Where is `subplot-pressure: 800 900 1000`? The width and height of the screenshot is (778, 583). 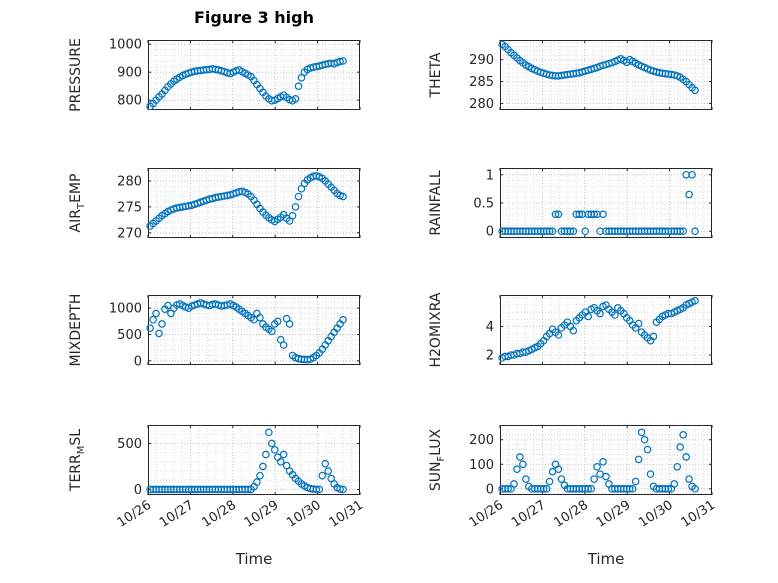 subplot-pressure: 800 900 1000 is located at coordinates (235, 74).